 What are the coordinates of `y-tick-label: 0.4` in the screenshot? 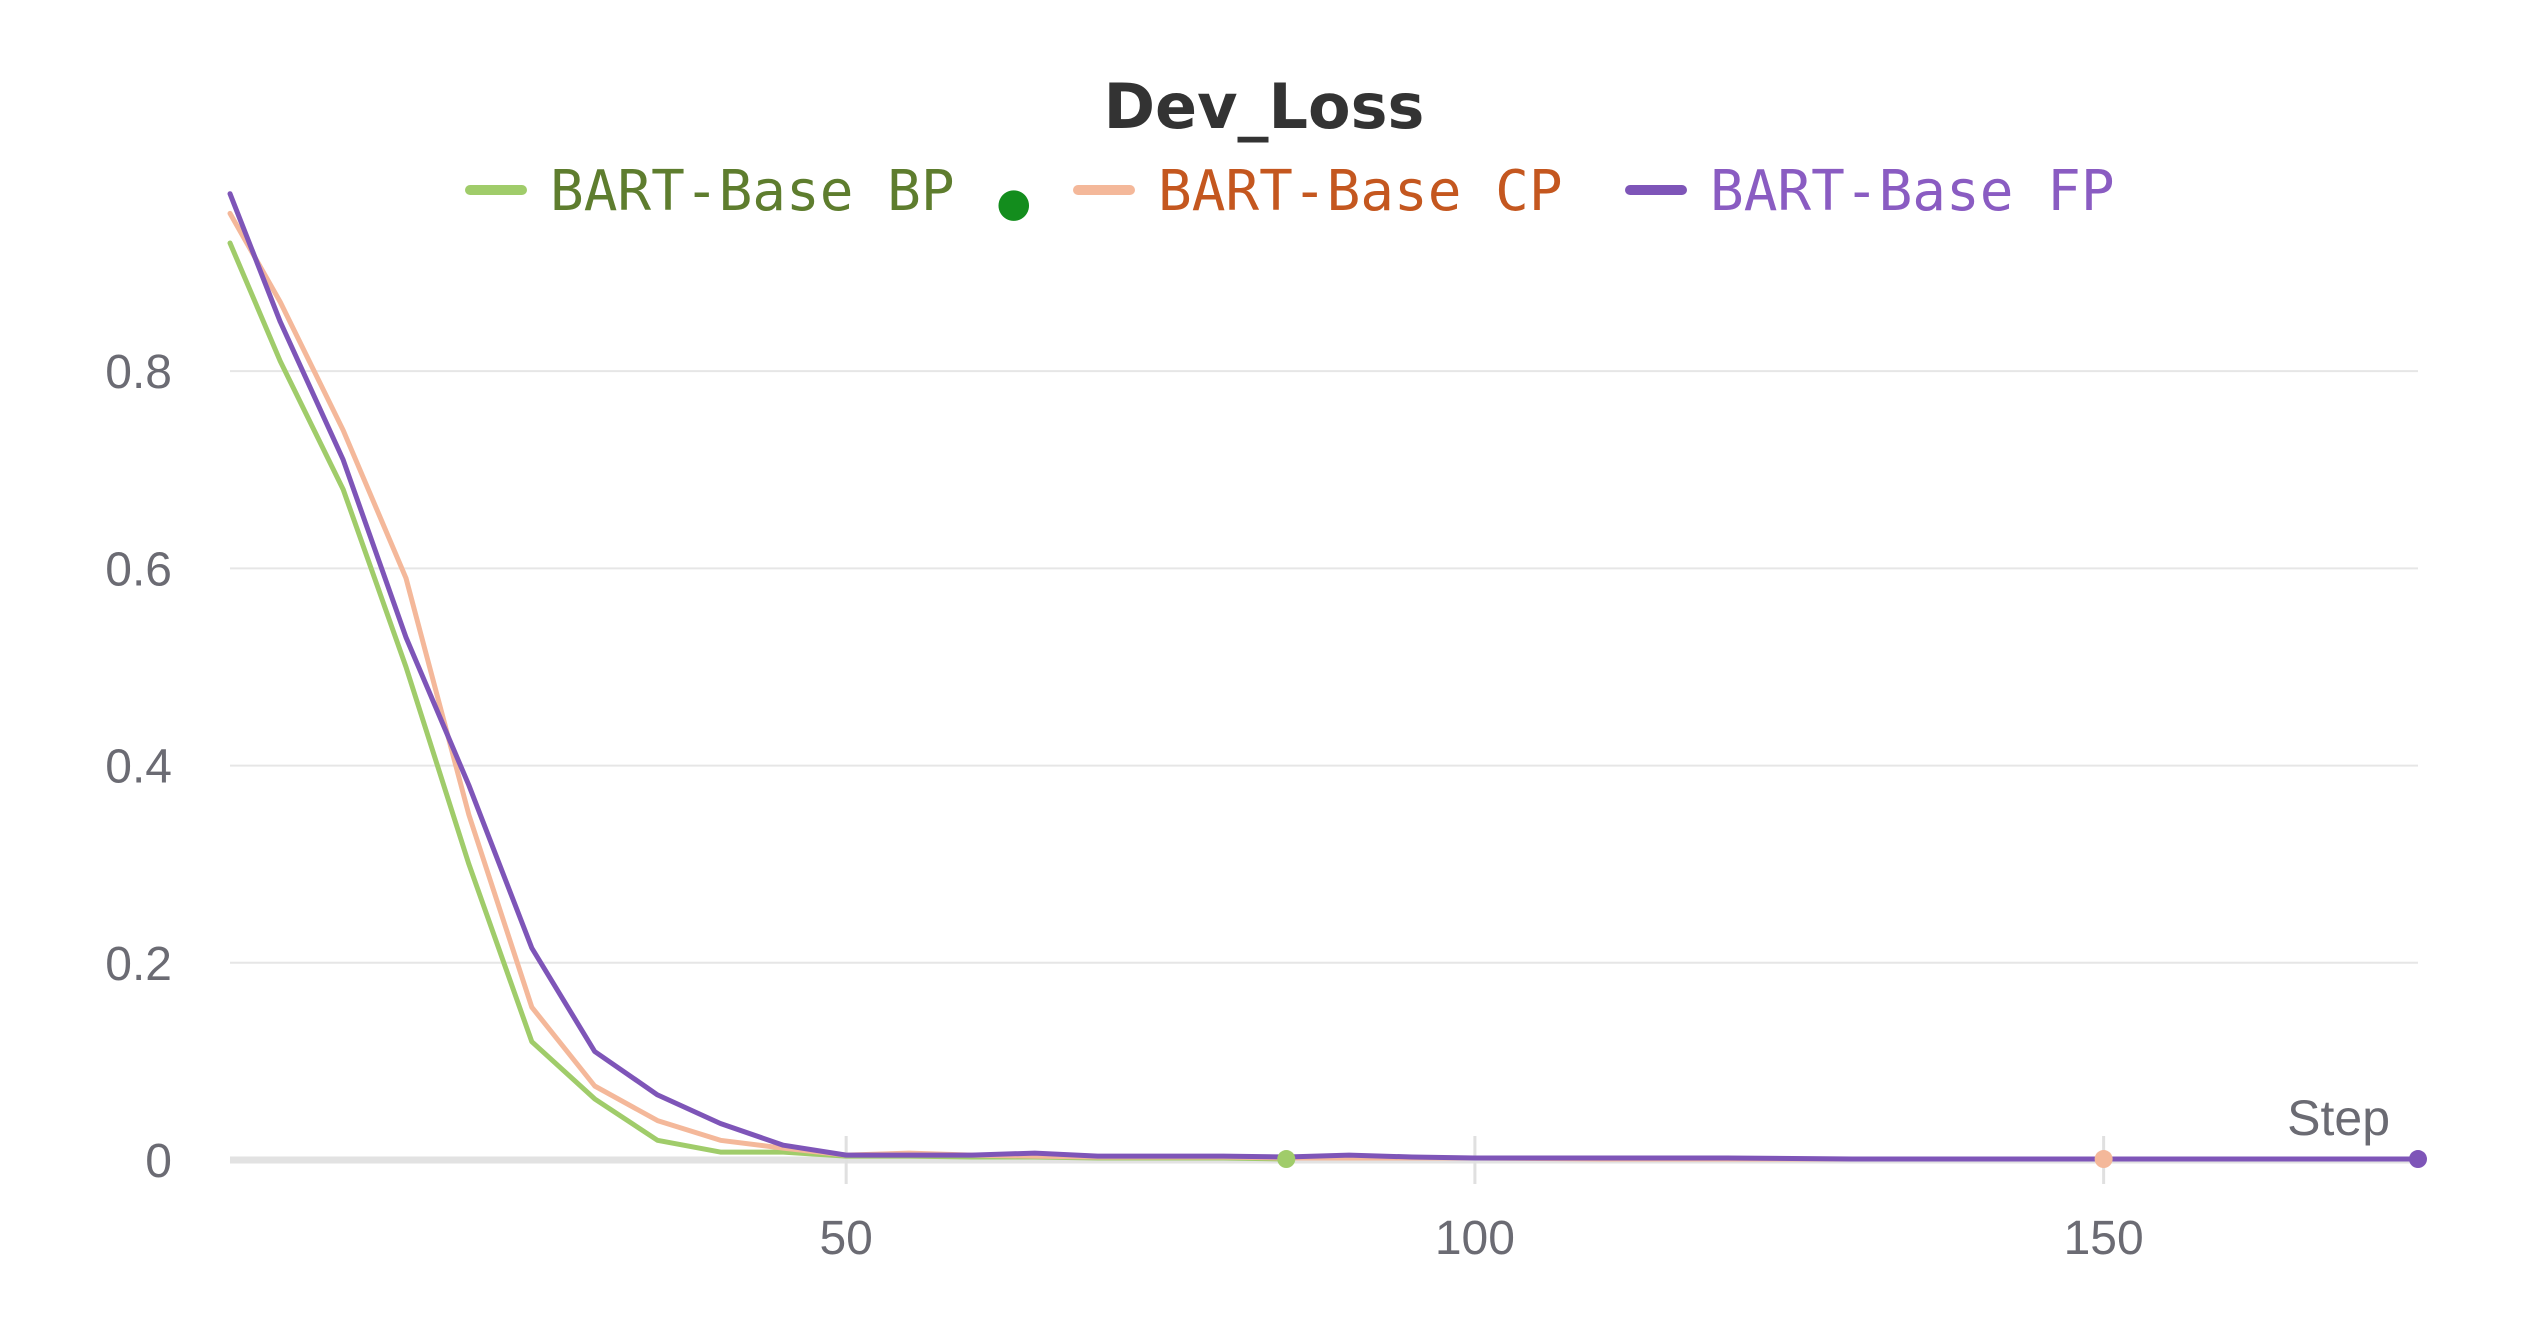 It's located at (138, 767).